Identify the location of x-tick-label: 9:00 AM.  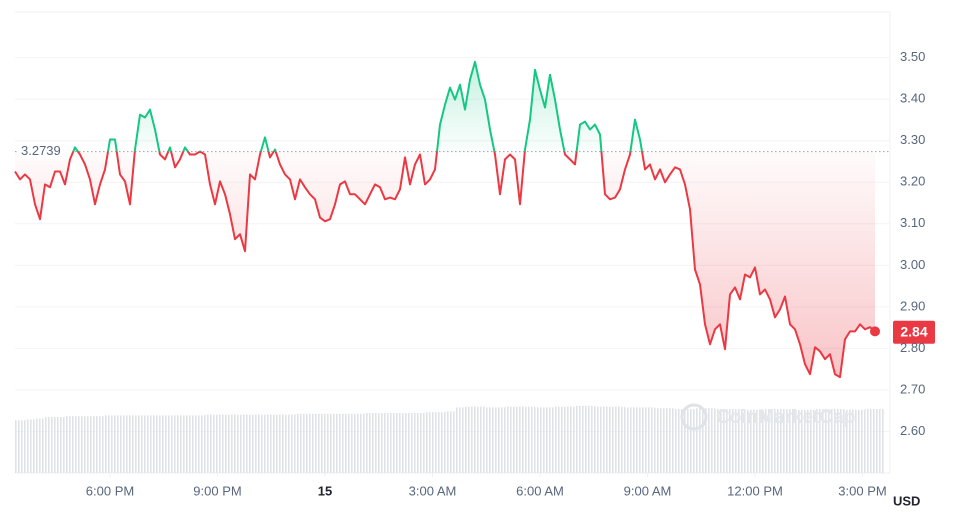
(648, 490).